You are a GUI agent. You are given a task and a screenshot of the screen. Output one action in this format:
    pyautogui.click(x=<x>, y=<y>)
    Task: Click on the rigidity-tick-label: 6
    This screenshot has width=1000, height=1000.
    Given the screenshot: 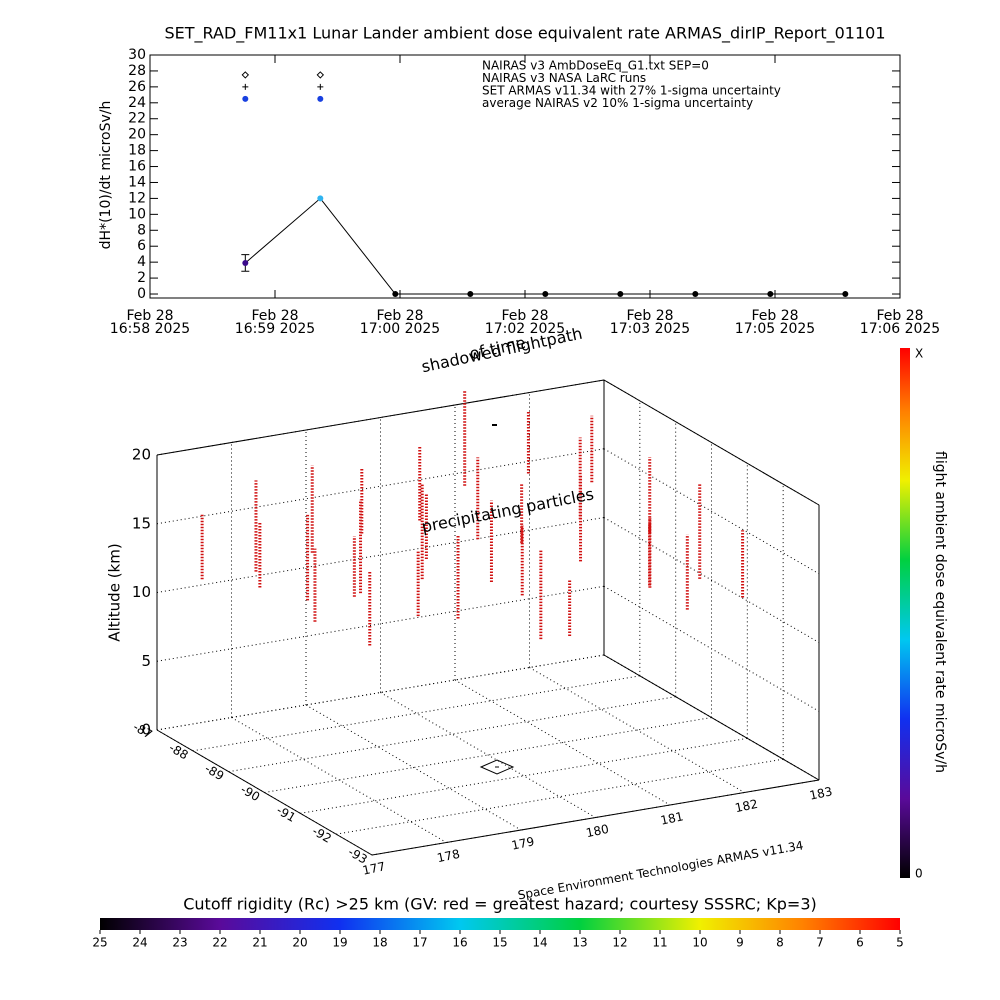 What is the action you would take?
    pyautogui.click(x=860, y=943)
    